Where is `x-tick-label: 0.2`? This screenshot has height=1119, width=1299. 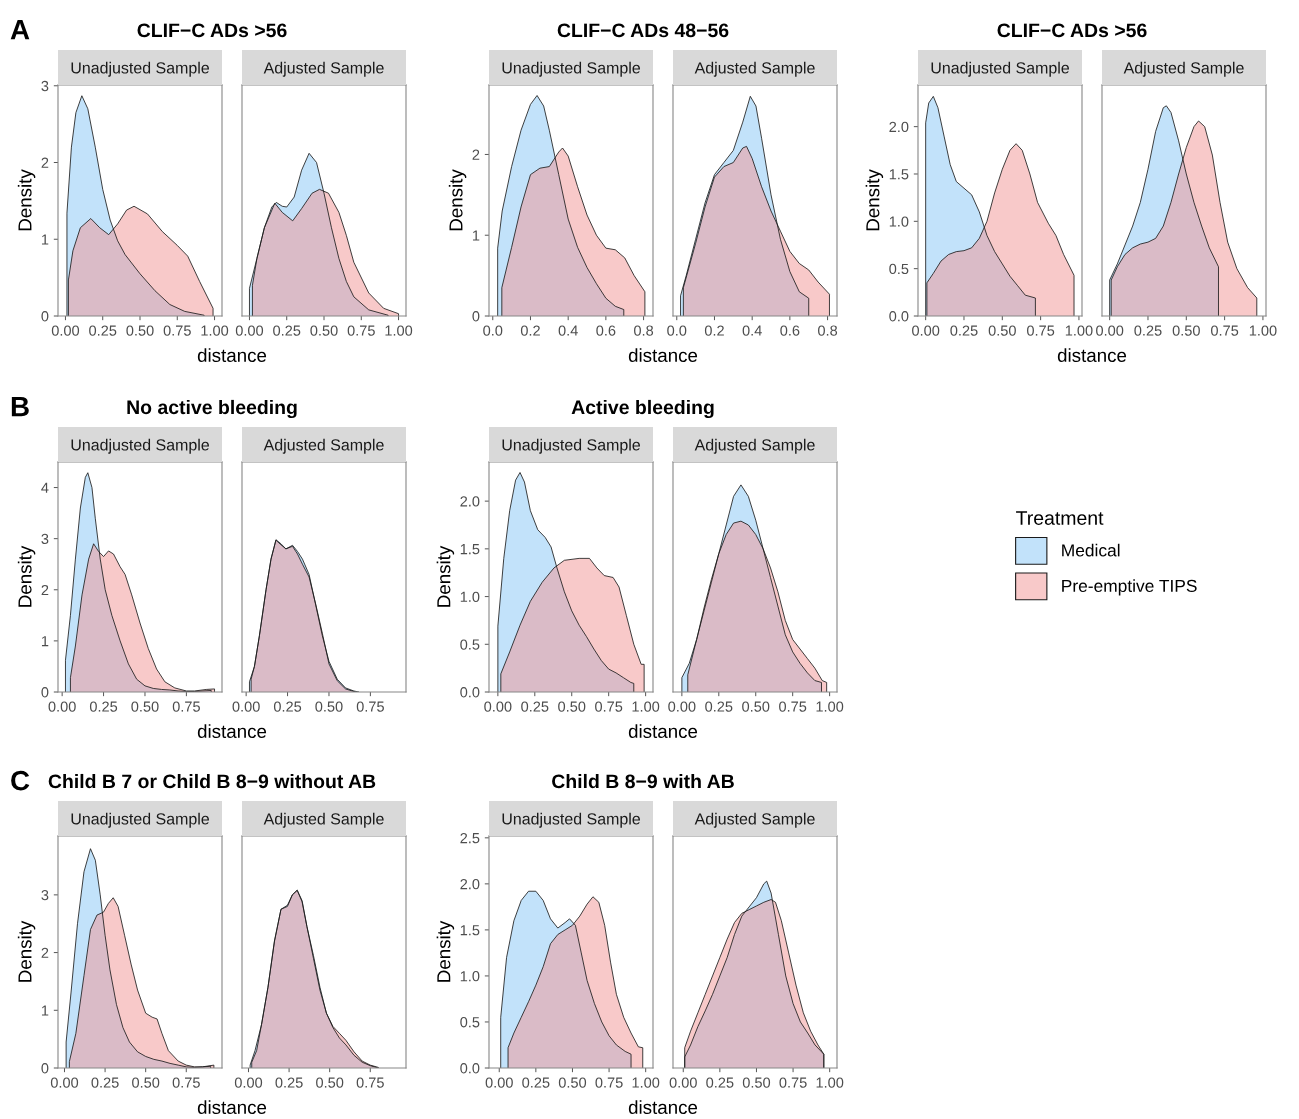 x-tick-label: 0.2 is located at coordinates (530, 330).